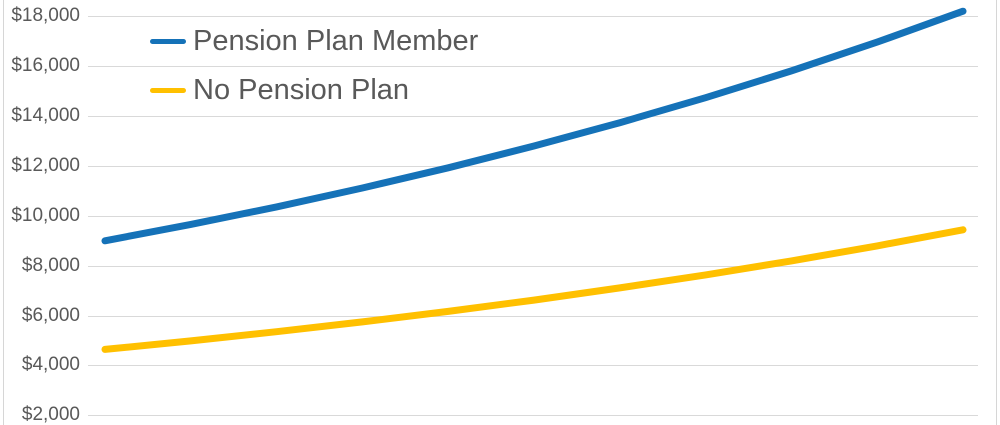 The height and width of the screenshot is (425, 1000). Describe the element at coordinates (996, 212) in the screenshot. I see `chart-right-border` at that location.